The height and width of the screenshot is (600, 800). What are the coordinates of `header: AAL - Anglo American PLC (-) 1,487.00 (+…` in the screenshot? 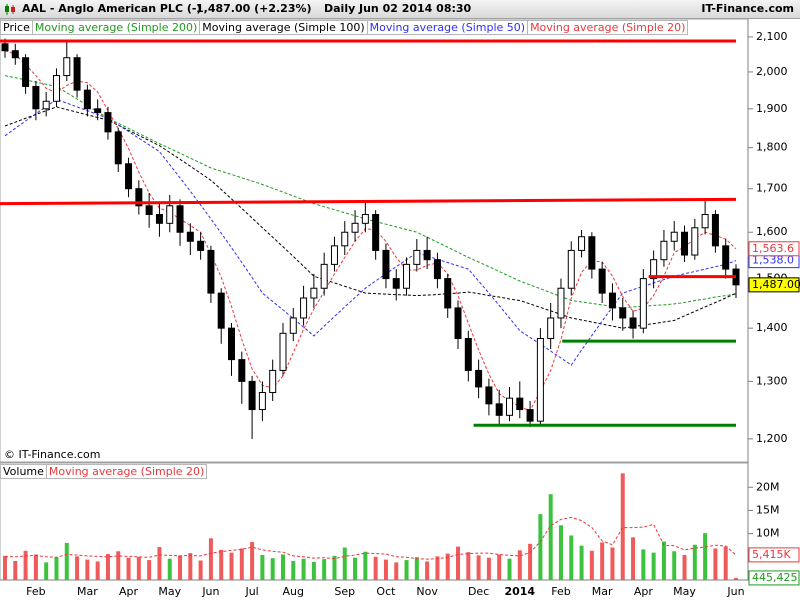 It's located at (400, 9).